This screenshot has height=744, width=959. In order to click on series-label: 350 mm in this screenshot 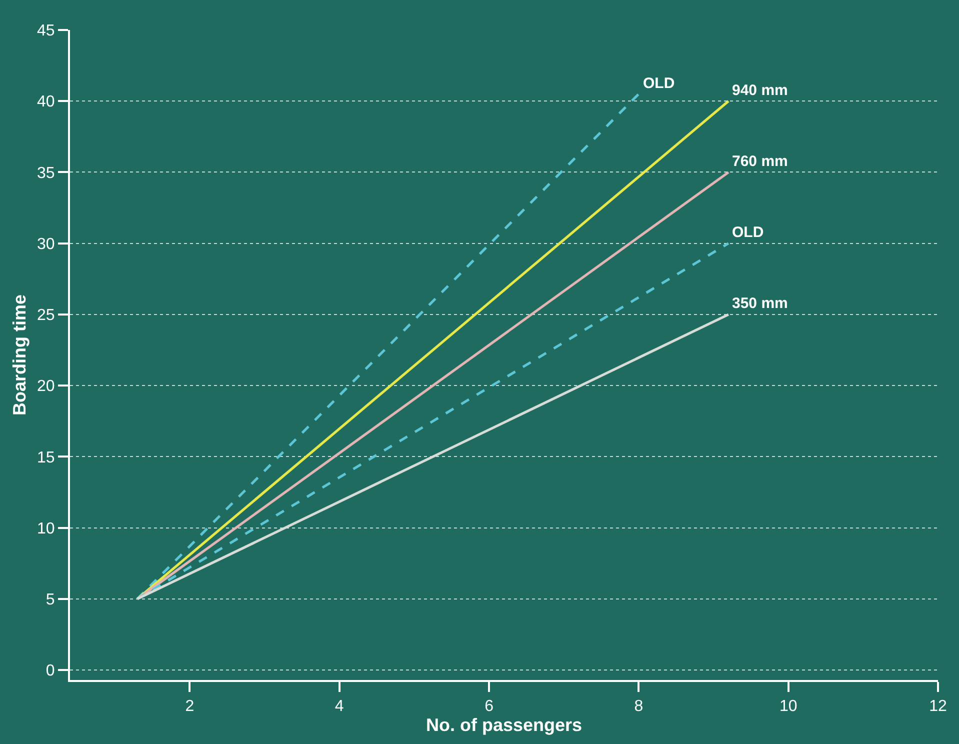, I will do `click(760, 303)`.